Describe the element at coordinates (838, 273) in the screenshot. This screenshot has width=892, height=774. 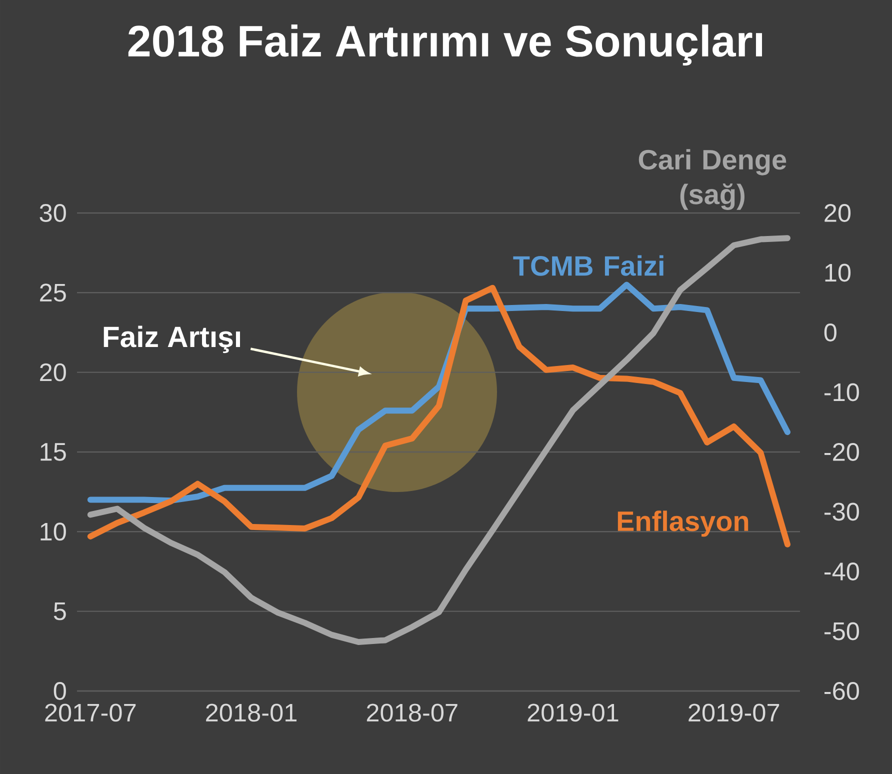
I see `y2-tick-label: 10` at that location.